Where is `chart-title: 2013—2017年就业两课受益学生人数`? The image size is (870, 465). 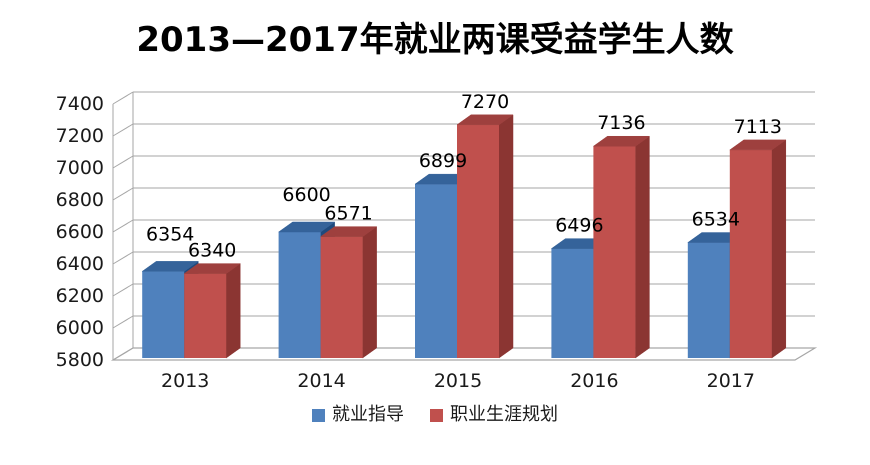
chart-title: 2013—2017年就业两课受益学生人数 is located at coordinates (435, 40).